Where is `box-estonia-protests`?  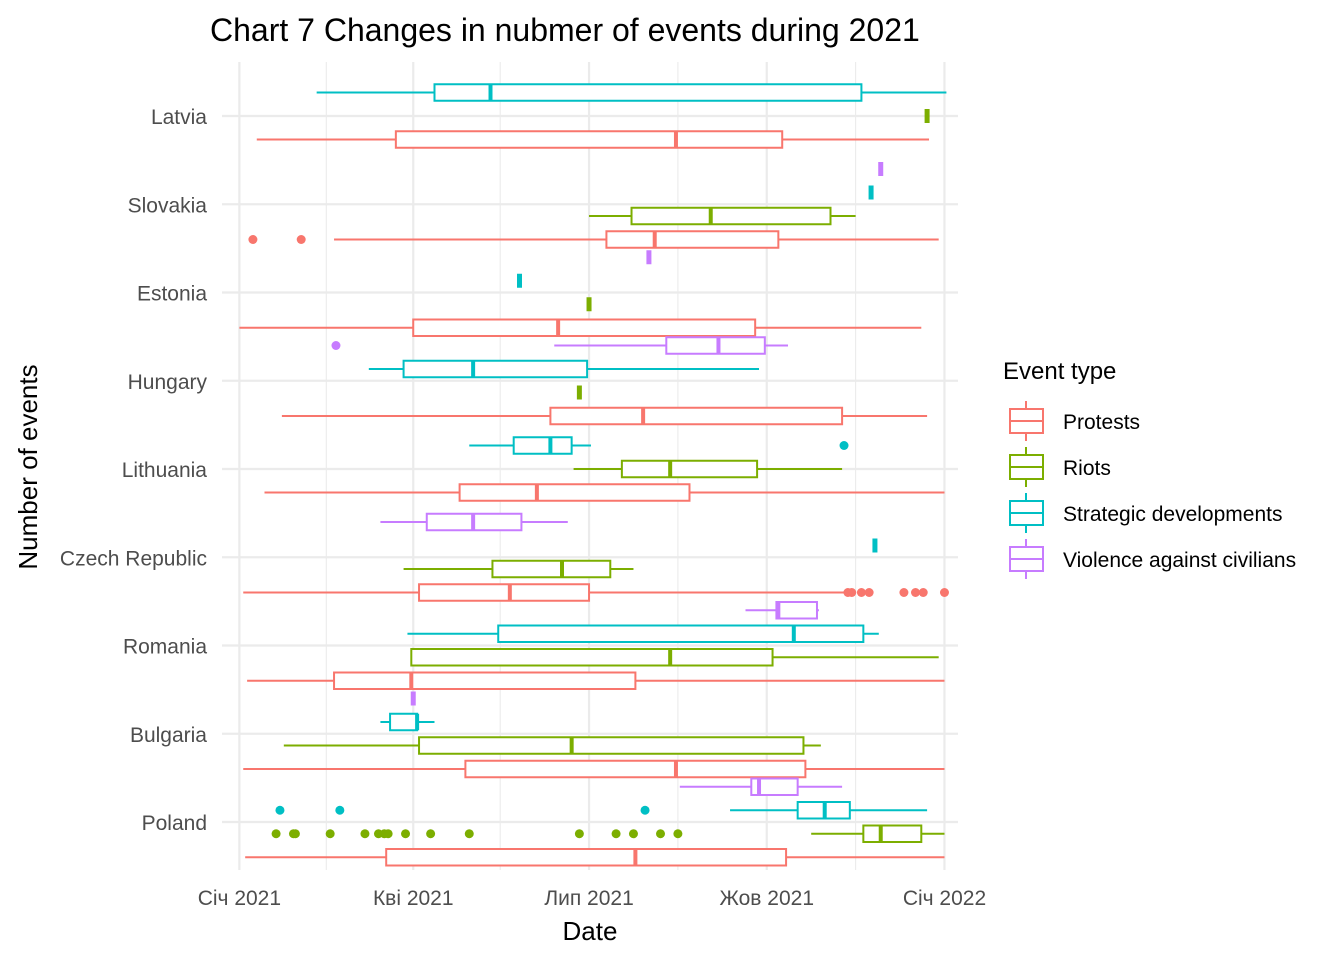
box-estonia-protests is located at coordinates (580, 327).